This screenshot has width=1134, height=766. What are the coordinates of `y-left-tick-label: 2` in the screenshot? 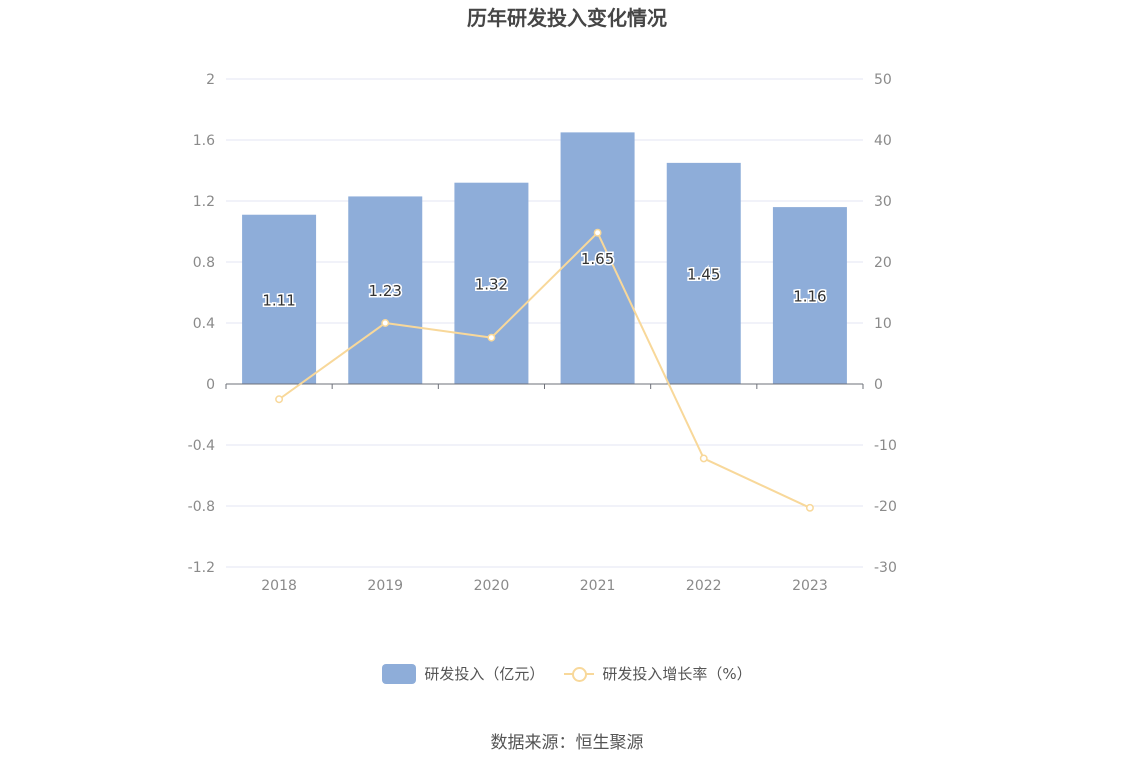 It's located at (210, 80).